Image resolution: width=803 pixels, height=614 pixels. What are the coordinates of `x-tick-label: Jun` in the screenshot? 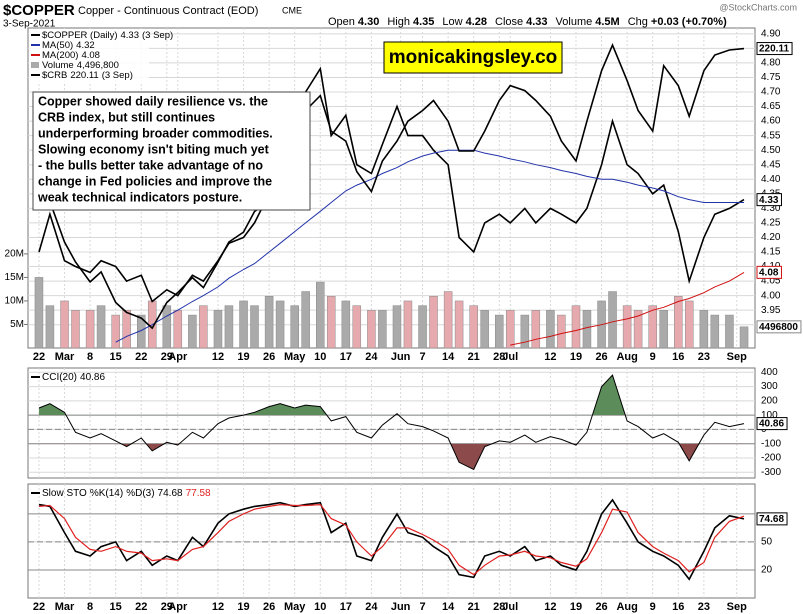 It's located at (401, 607).